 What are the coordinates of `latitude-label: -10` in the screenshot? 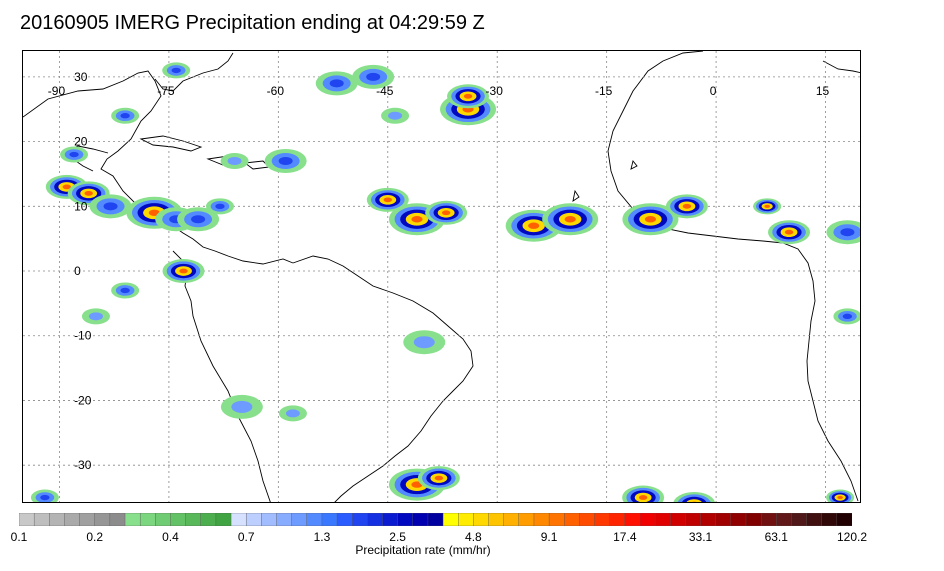 It's located at (83, 336).